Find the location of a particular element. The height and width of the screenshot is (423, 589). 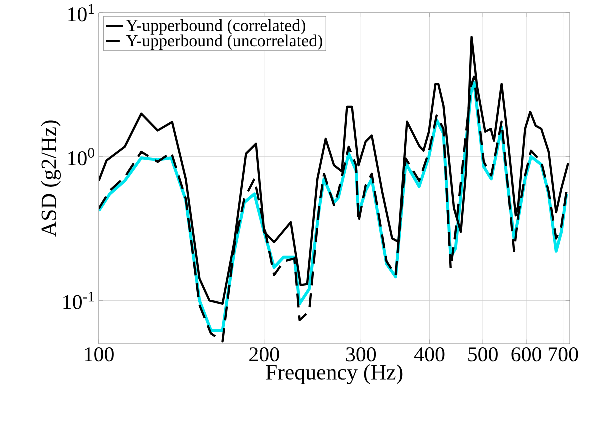

x-tick-label: 100 is located at coordinates (99, 355).